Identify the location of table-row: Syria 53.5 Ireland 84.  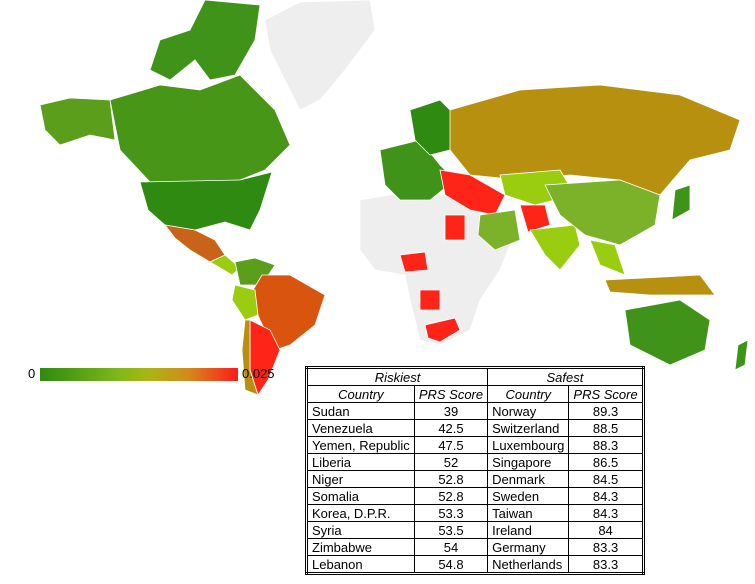
(475, 530).